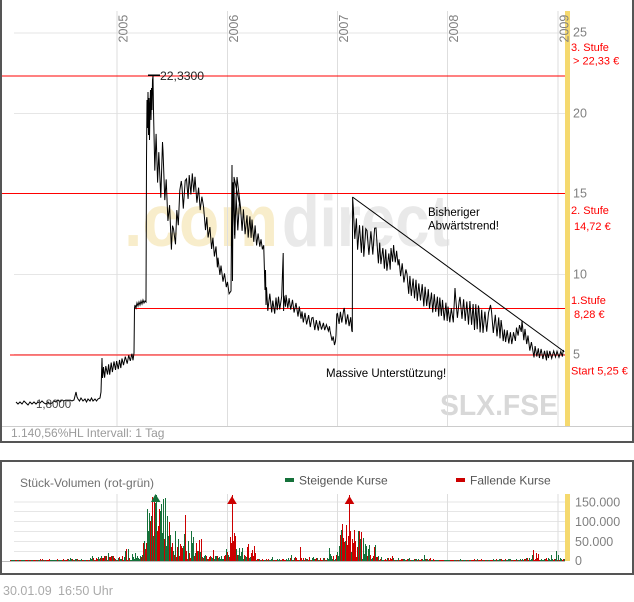  What do you see at coordinates (182, 76) in the screenshot?
I see `svg-text: 22,3300` at bounding box center [182, 76].